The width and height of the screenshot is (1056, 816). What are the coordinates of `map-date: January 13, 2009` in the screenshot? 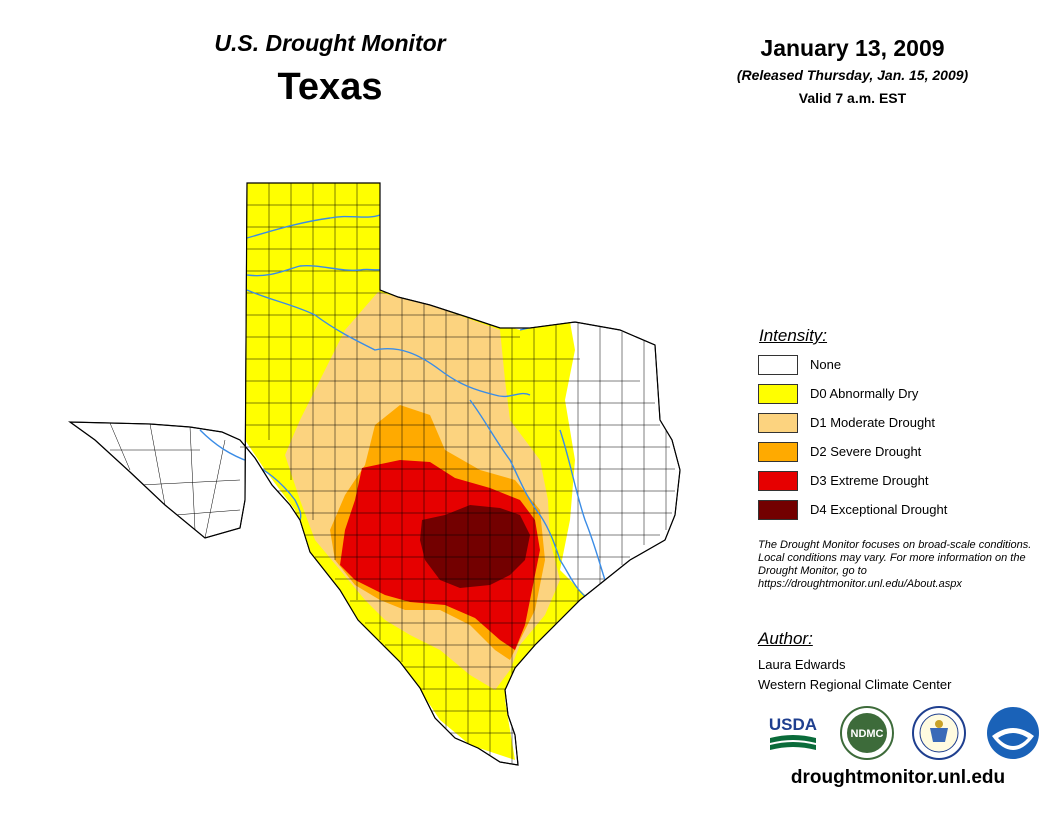 It's located at (852, 48).